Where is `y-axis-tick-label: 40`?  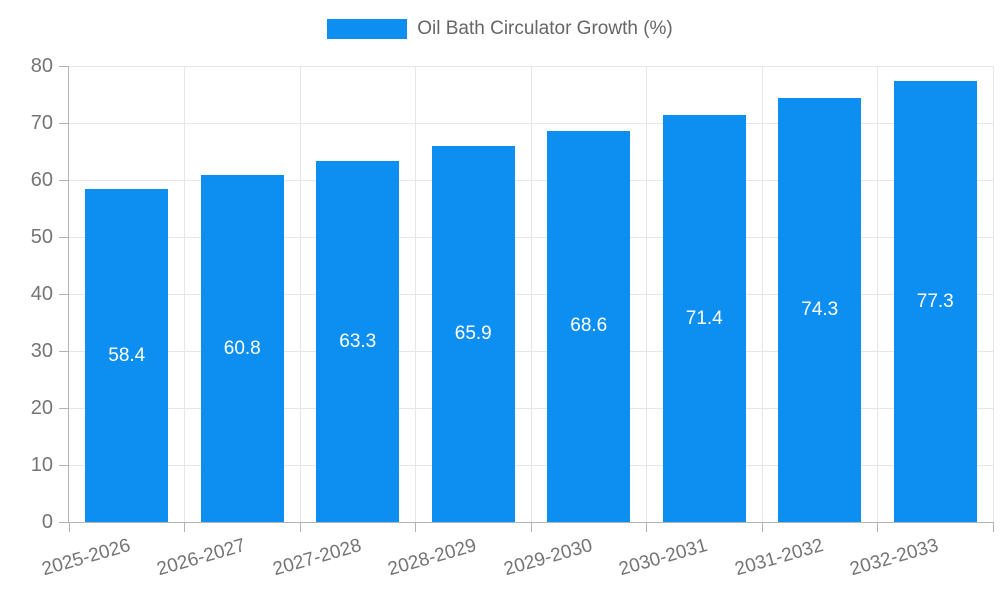 y-axis-tick-label: 40 is located at coordinates (41, 294).